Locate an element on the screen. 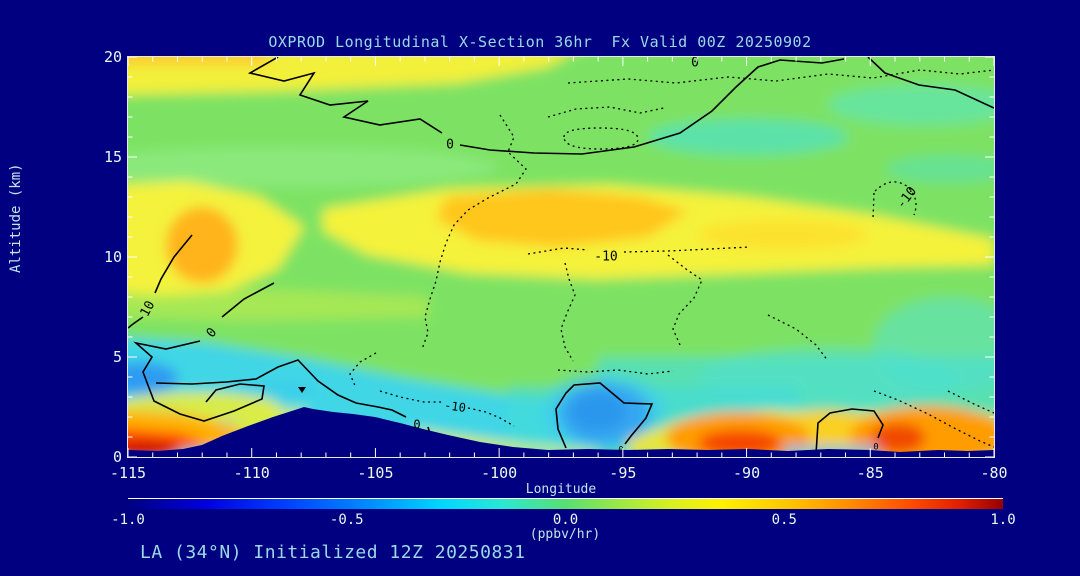 This screenshot has width=1080, height=576. x-tick-label: -85 is located at coordinates (870, 473).